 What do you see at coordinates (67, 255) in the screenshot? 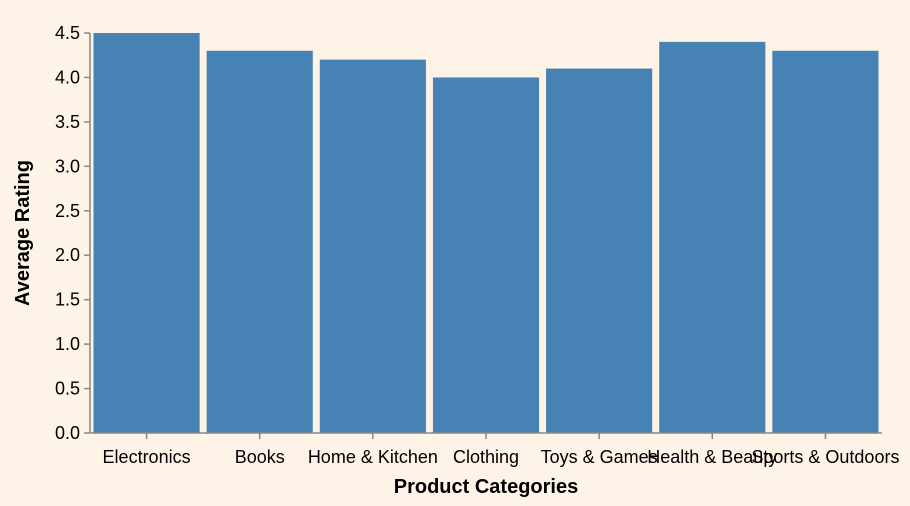
I see `y-tick-label: 2.0` at bounding box center [67, 255].